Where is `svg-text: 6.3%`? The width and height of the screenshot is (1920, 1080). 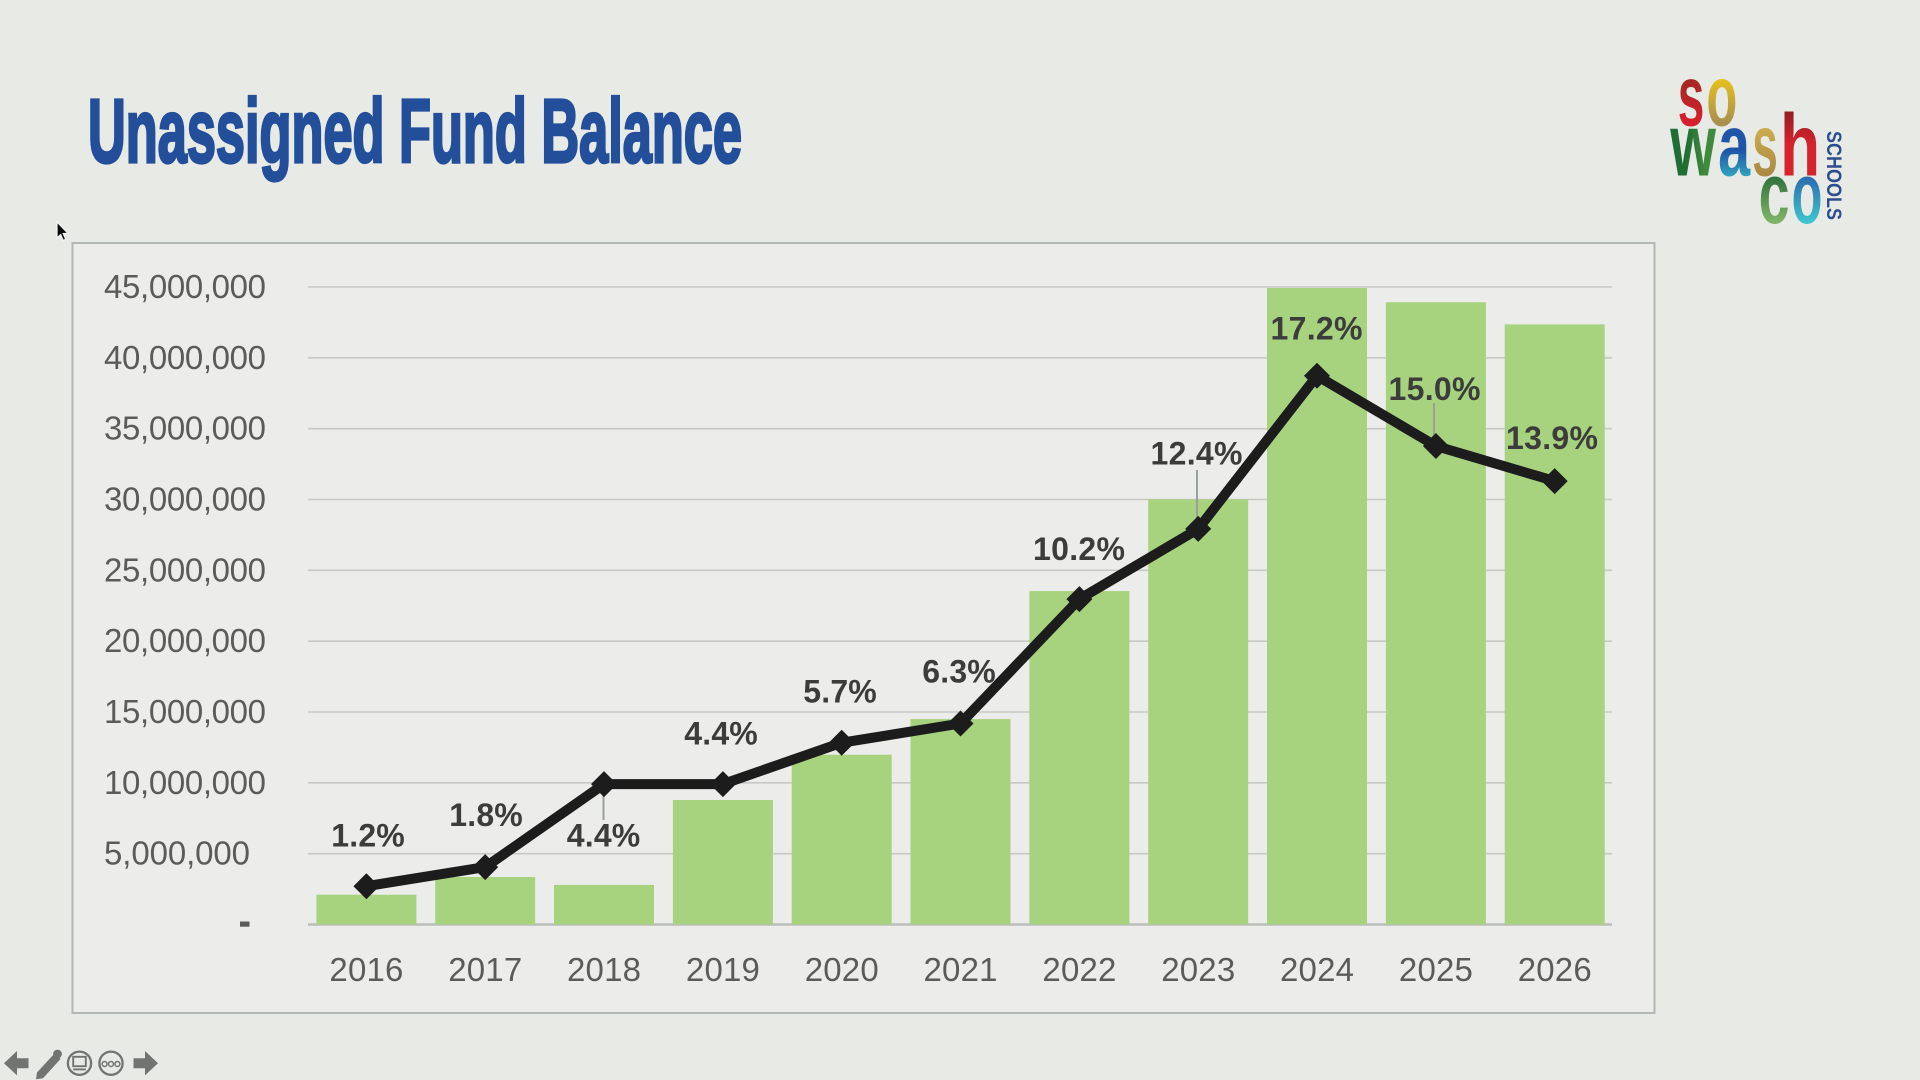 svg-text: 6.3% is located at coordinates (959, 672).